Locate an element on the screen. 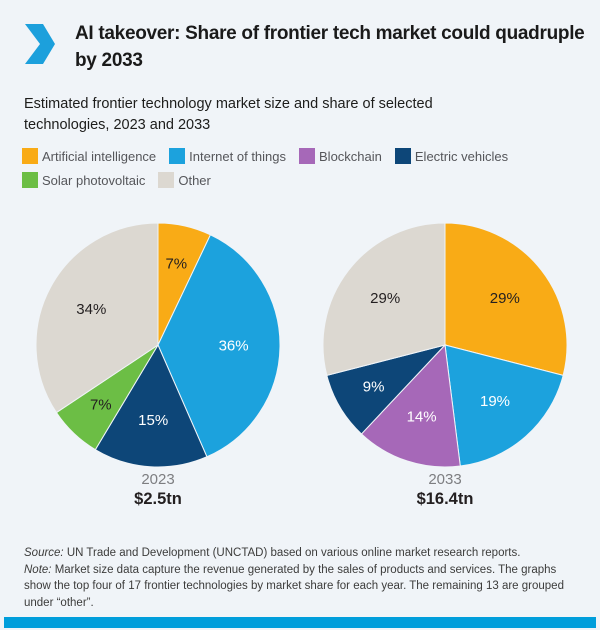 Image resolution: width=600 pixels, height=630 pixels. chevron-shape is located at coordinates (40, 44).